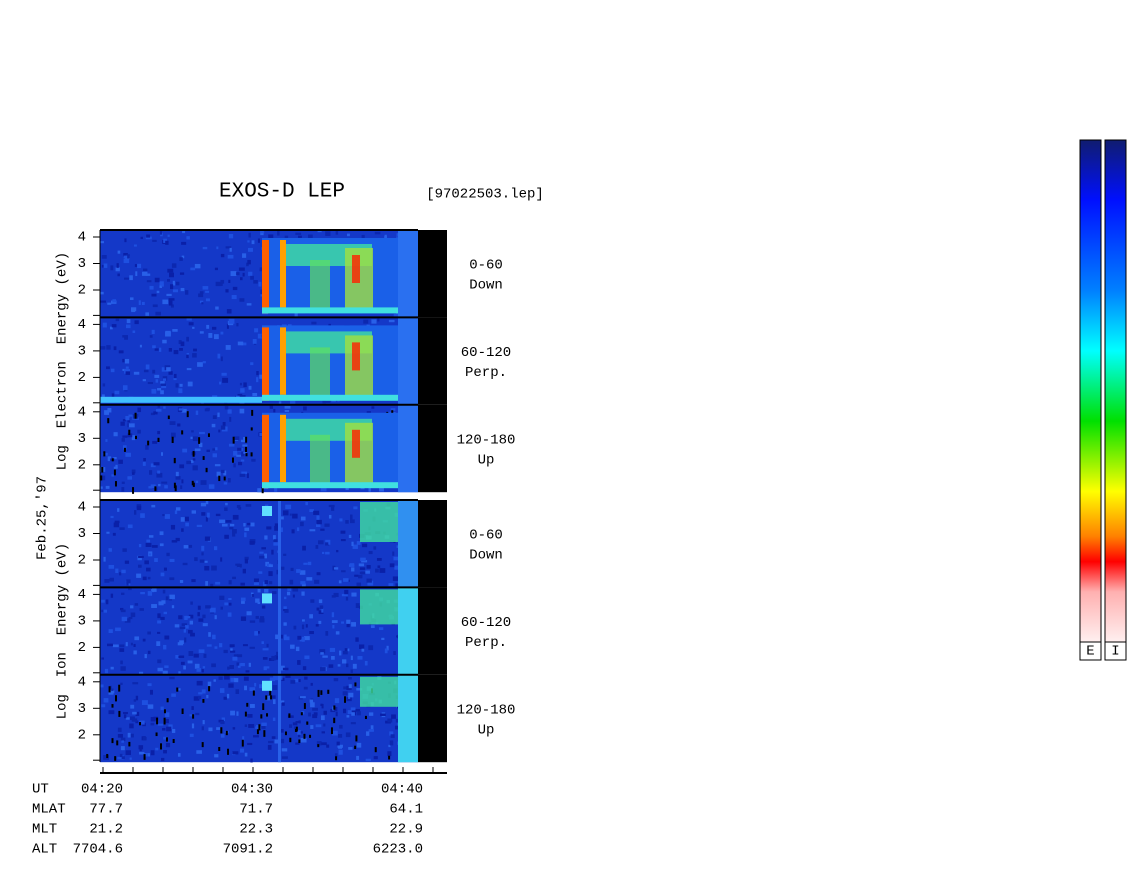  I want to click on table-cell: MLAT, so click(49, 810).